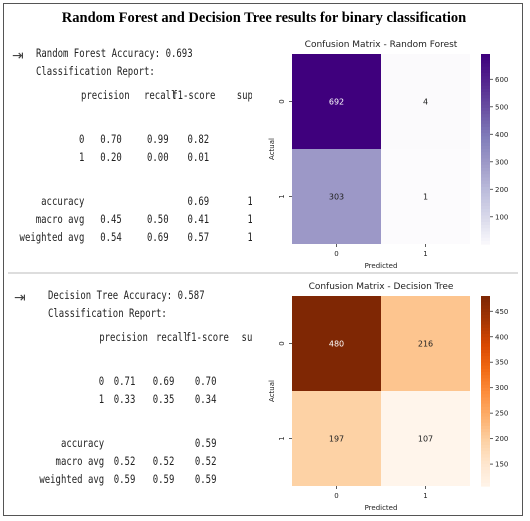 The width and height of the screenshot is (530, 521). I want to click on report-row-label: accuracy, so click(63, 201).